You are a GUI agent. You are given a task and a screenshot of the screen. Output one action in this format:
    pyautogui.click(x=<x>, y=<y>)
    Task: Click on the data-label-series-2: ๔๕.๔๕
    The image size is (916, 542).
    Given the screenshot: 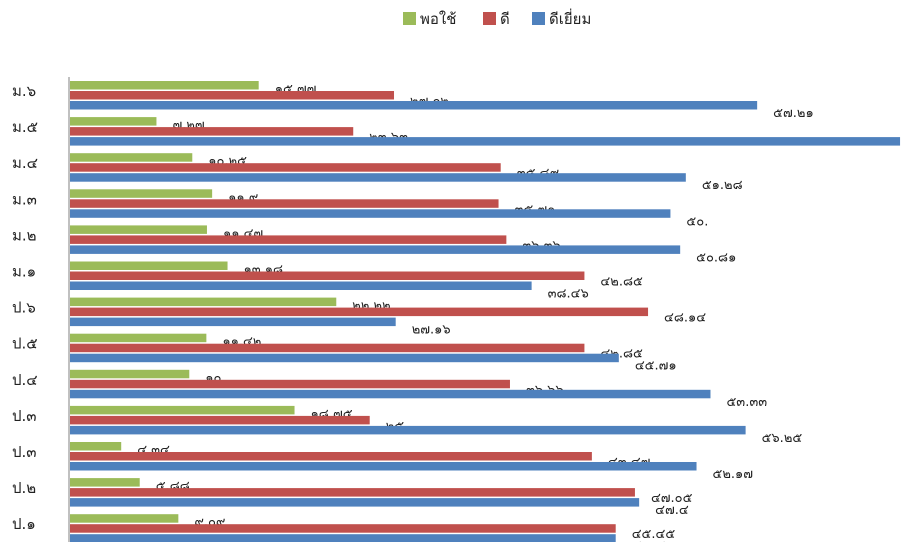 What is the action you would take?
    pyautogui.click(x=654, y=534)
    